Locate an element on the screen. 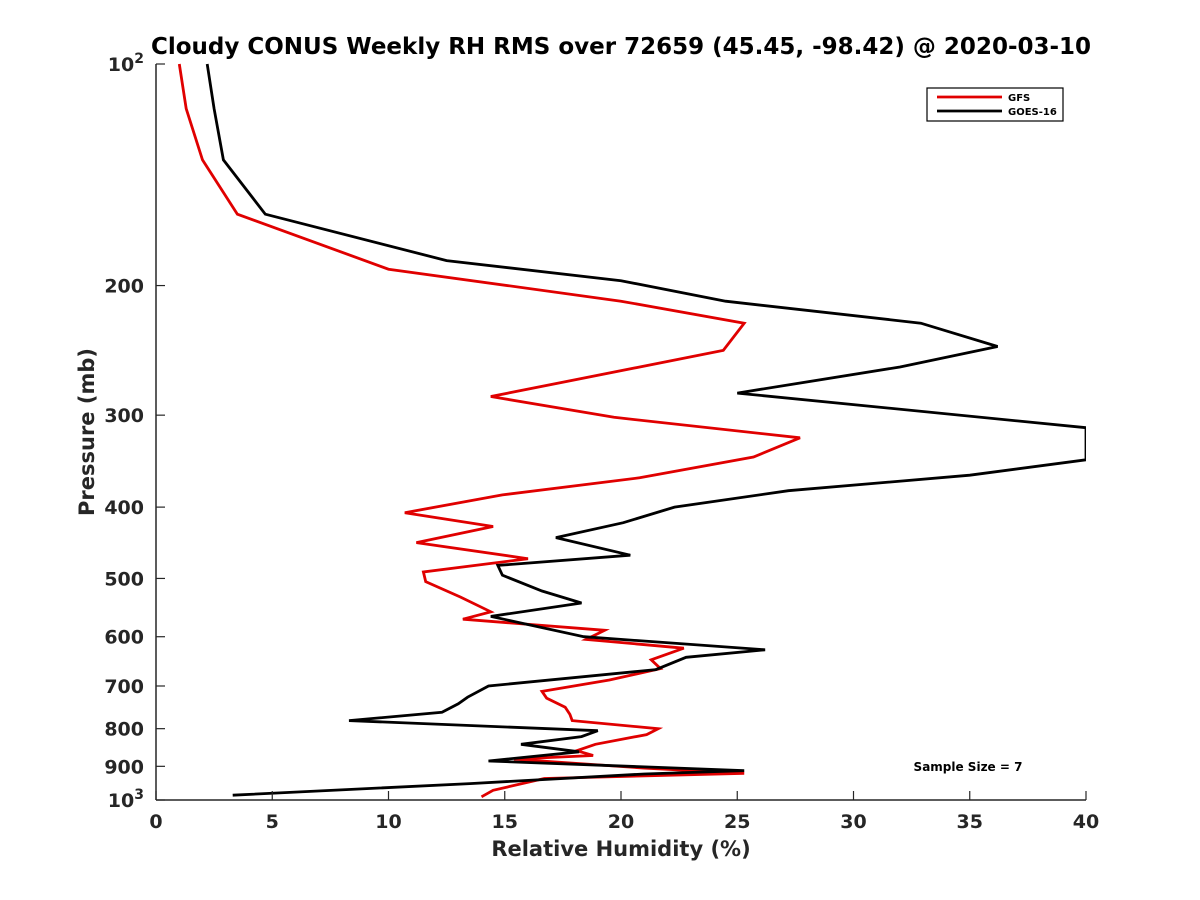 Image resolution: width=1200 pixels, height=900 pixels. y-tick-label: 10³ is located at coordinates (126, 799).